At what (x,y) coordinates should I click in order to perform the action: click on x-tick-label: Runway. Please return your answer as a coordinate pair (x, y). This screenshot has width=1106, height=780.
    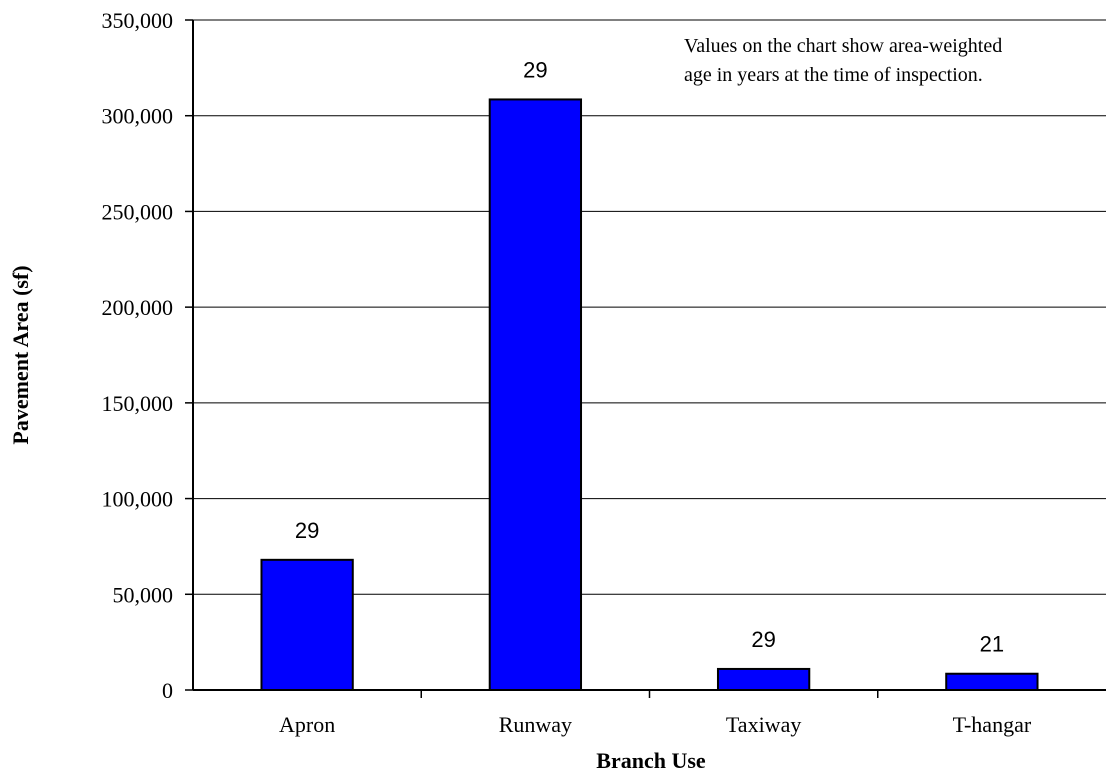
    Looking at the image, I should click on (535, 724).